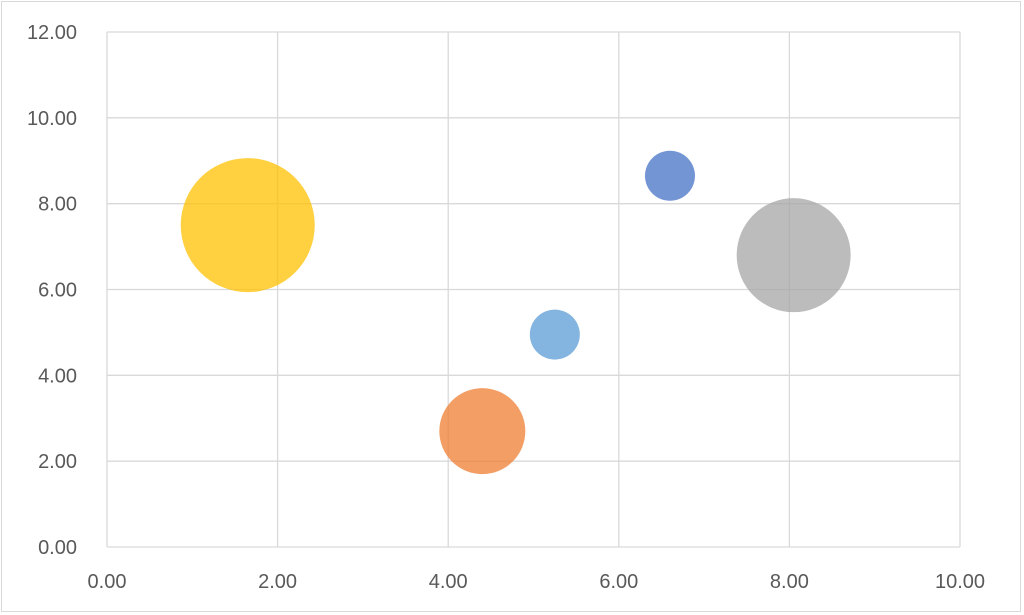 The width and height of the screenshot is (1024, 615). What do you see at coordinates (57, 291) in the screenshot?
I see `y-tick-label: 6.00` at bounding box center [57, 291].